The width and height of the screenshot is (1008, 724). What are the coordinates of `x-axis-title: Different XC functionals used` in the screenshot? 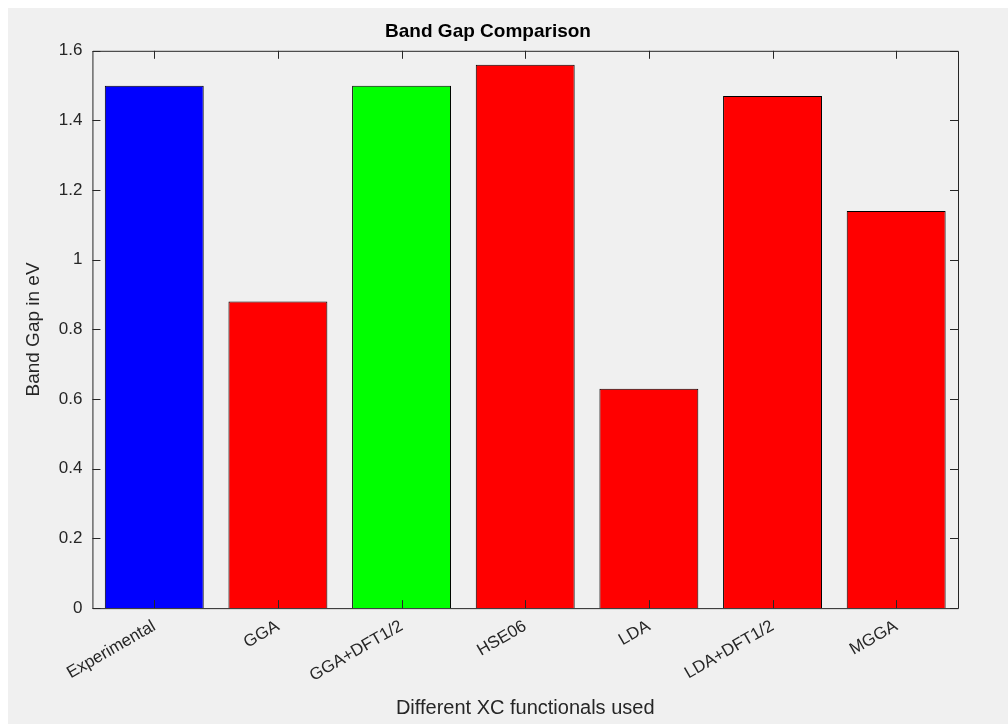 It's located at (525, 706).